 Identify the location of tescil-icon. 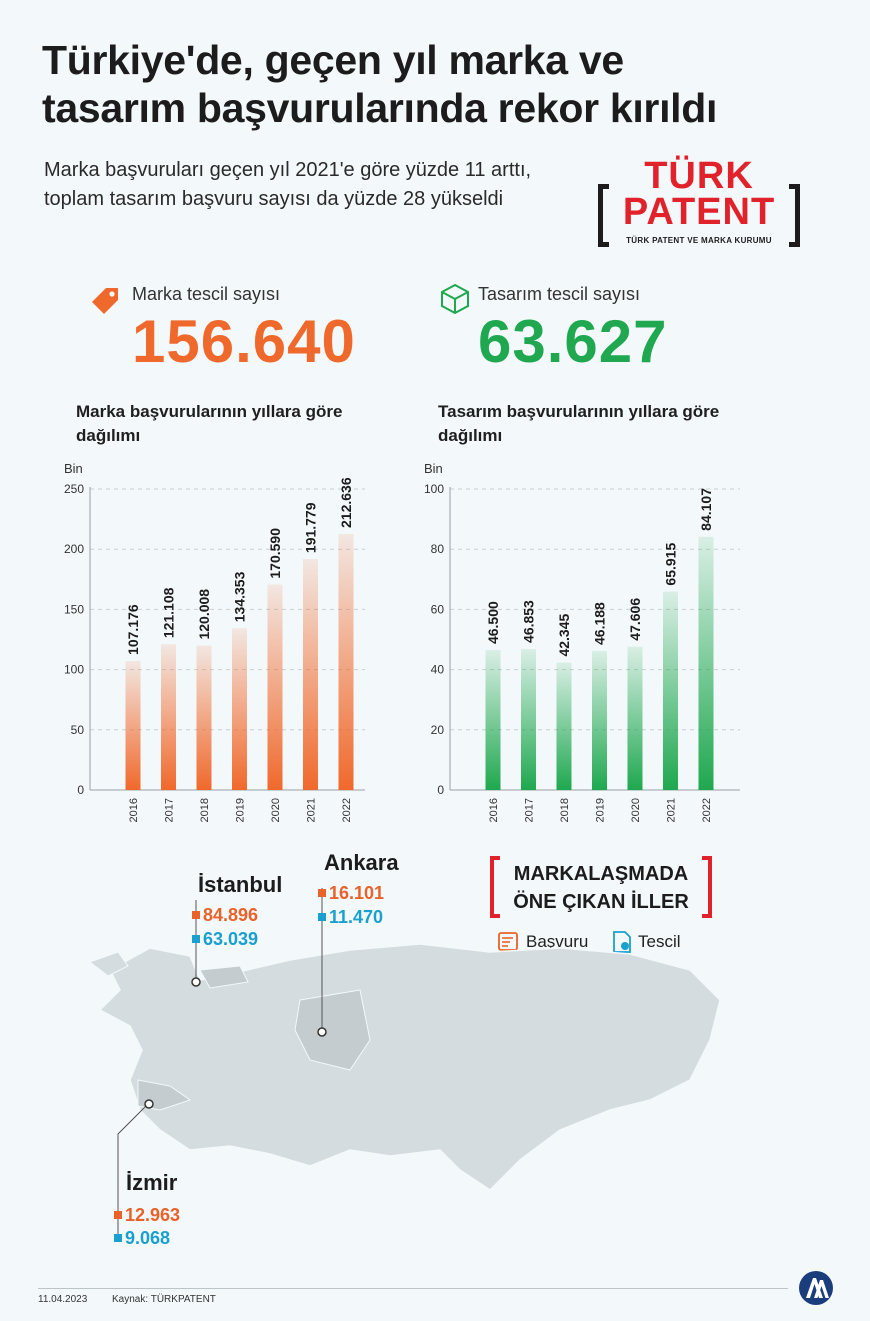
(622, 942).